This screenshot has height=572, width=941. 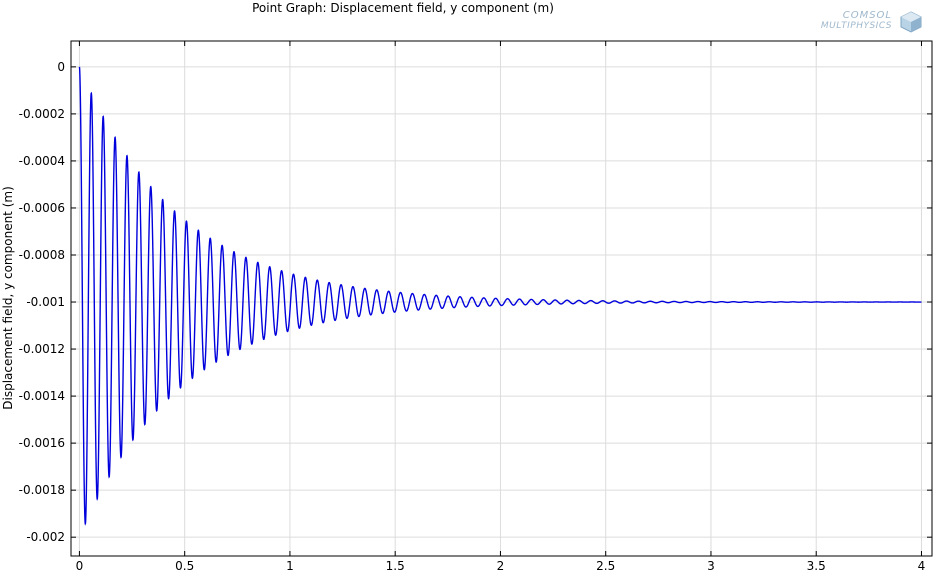 What do you see at coordinates (816, 565) in the screenshot?
I see `x-tick-label: 3.5` at bounding box center [816, 565].